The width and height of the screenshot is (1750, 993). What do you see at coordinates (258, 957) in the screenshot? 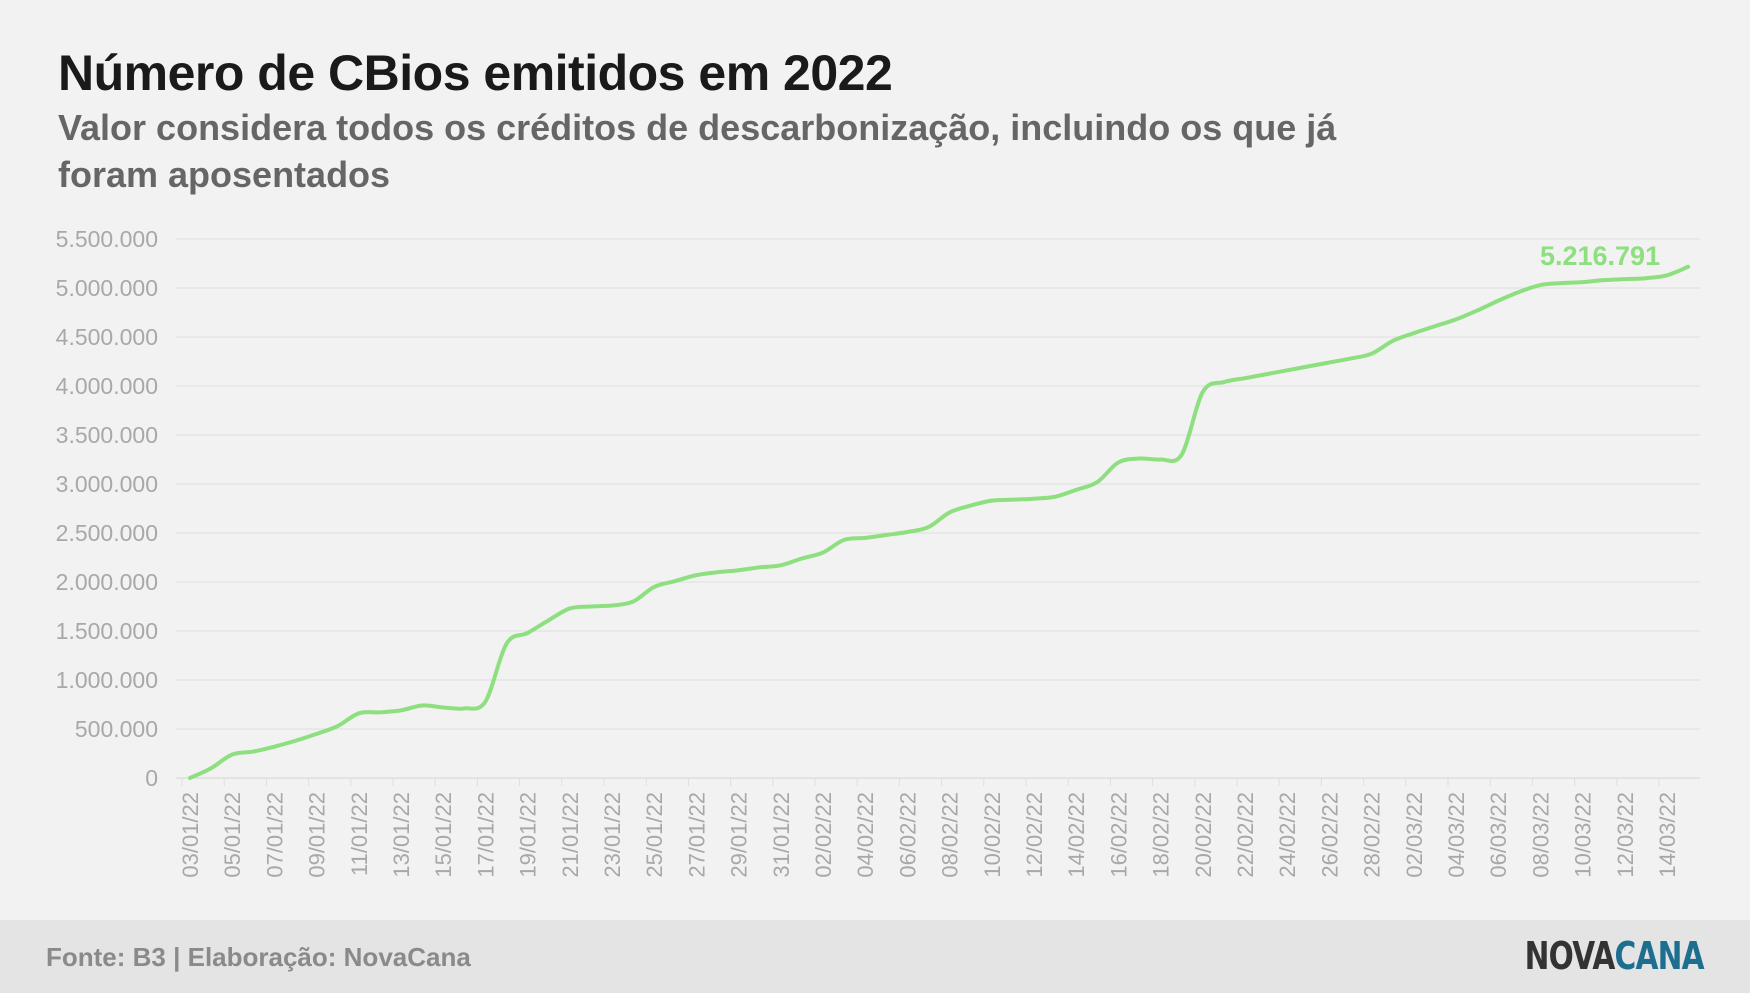
I see `source-credit: Fonte: B3 | Elaboração: NovaCana` at bounding box center [258, 957].